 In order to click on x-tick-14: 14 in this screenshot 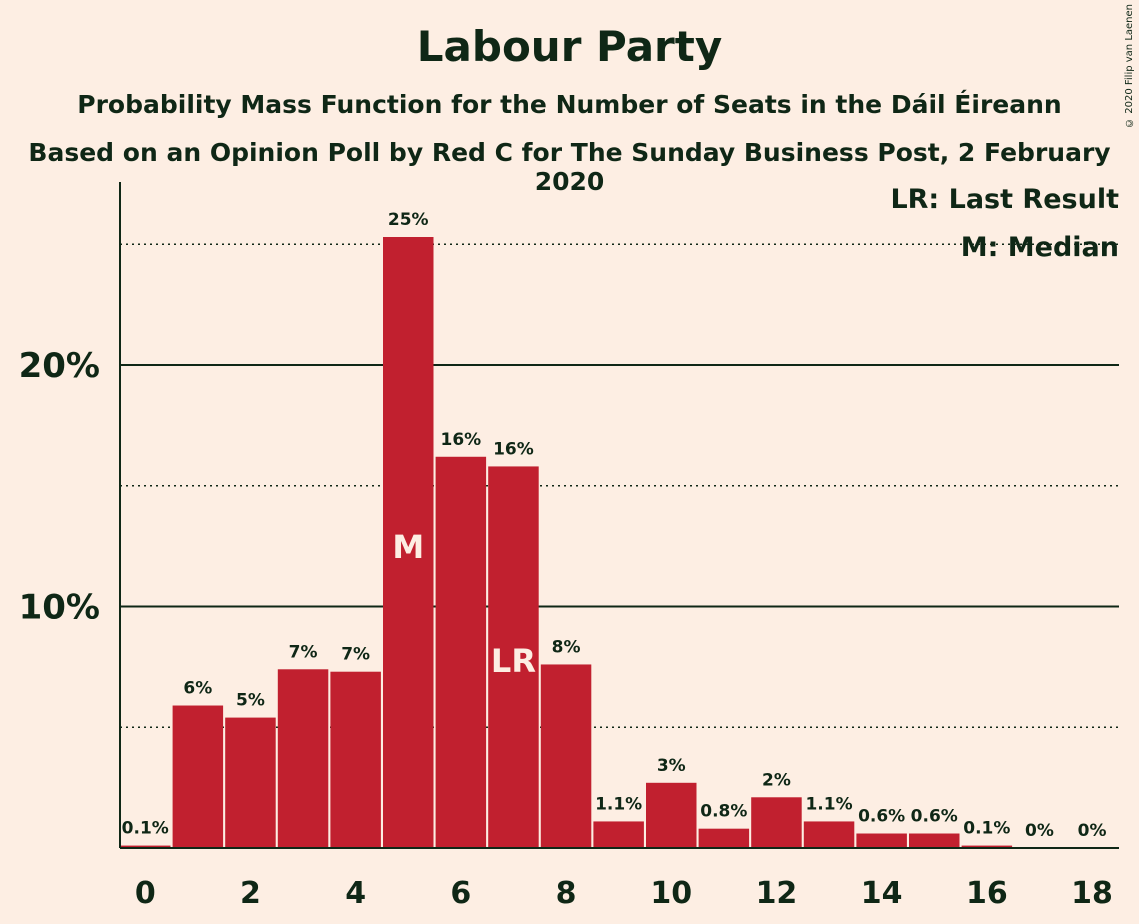, I will do `click(882, 893)`.